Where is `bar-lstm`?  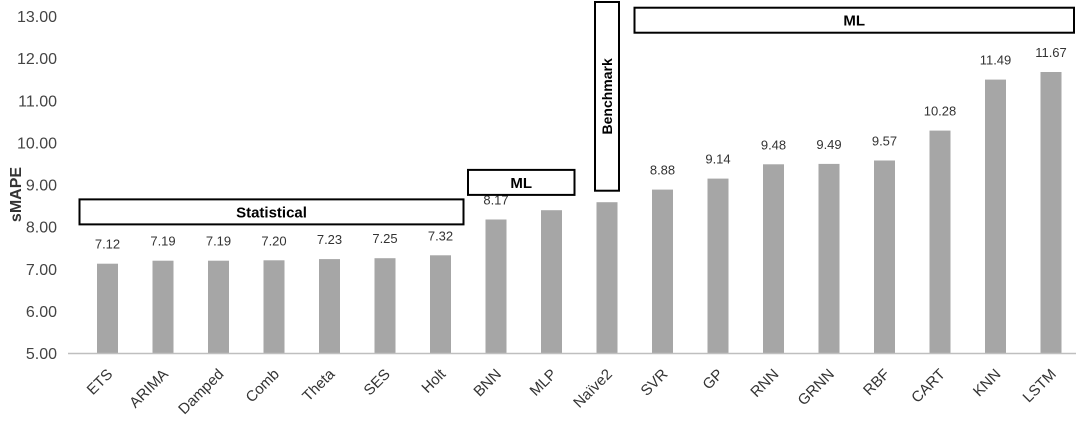 bar-lstm is located at coordinates (1051, 212).